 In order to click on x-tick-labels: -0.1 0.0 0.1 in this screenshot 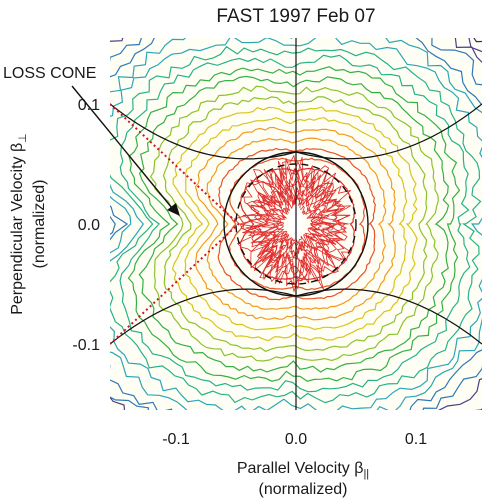, I will do `click(294, 439)`.